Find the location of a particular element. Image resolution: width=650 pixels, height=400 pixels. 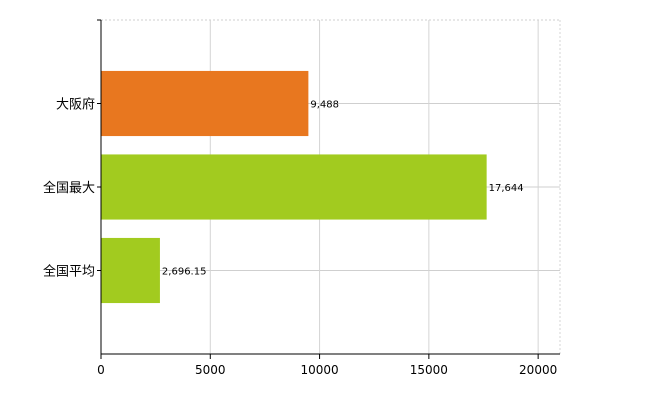

data-label: 9,488 is located at coordinates (324, 105).